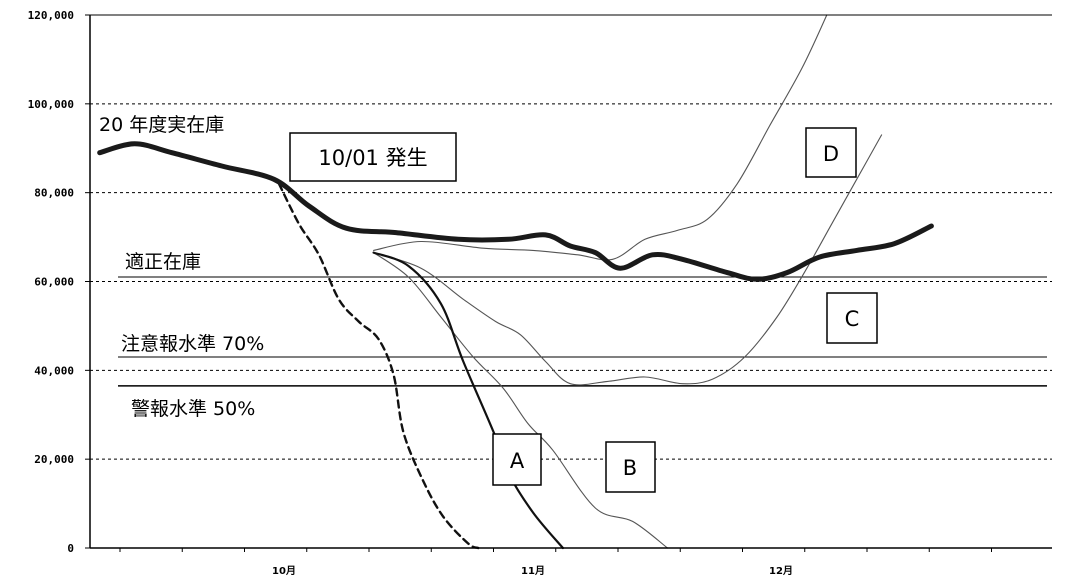  What do you see at coordinates (193, 409) in the screenshot?
I see `ref-label-alarm: 警報水準 50%` at bounding box center [193, 409].